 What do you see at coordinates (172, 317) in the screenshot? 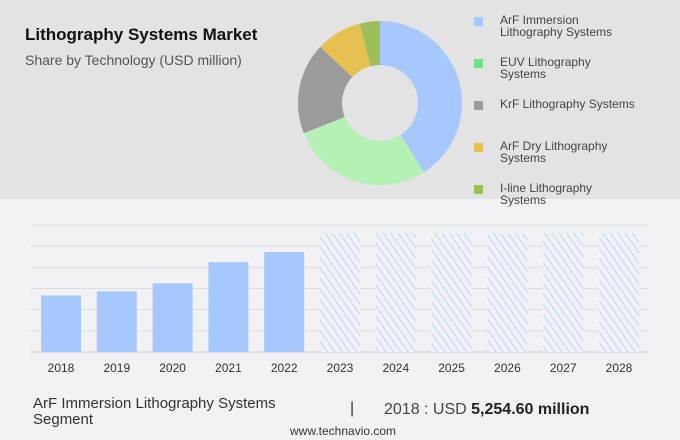
I see `bar-2020` at bounding box center [172, 317].